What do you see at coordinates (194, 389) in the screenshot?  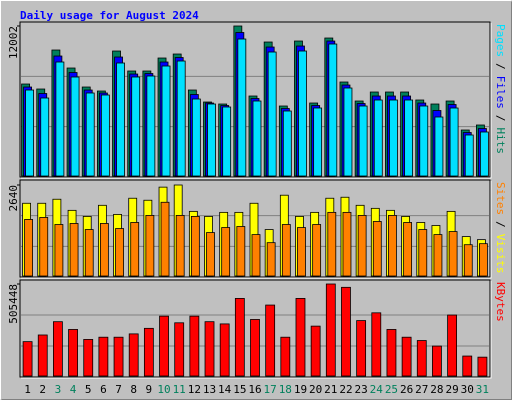 I see `x-tick-label: 12` at bounding box center [194, 389].